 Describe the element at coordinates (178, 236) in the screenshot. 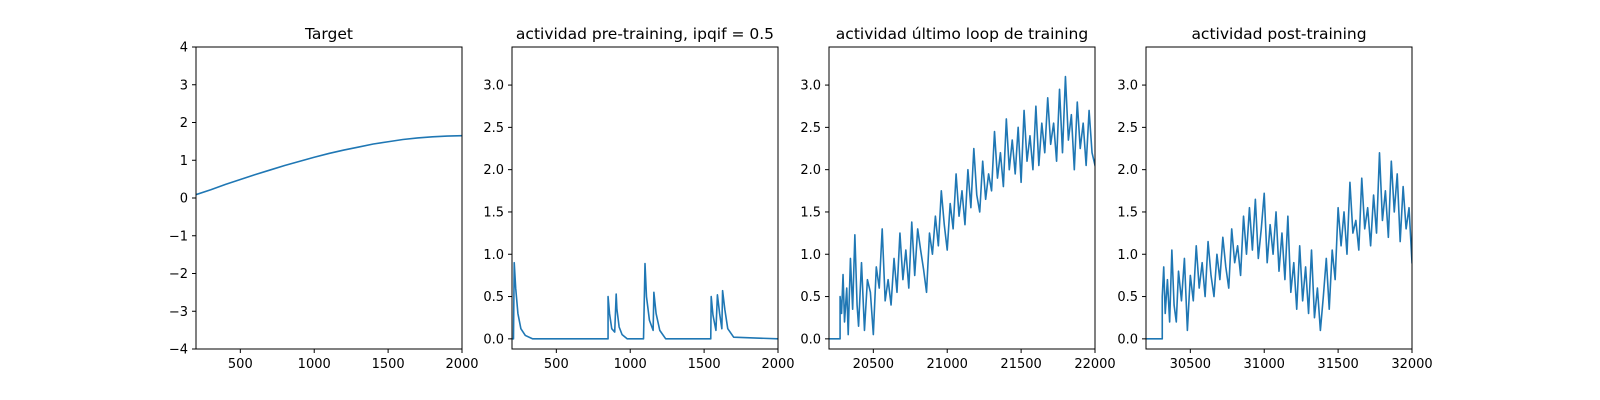

I see `y-tick-label: −1` at that location.